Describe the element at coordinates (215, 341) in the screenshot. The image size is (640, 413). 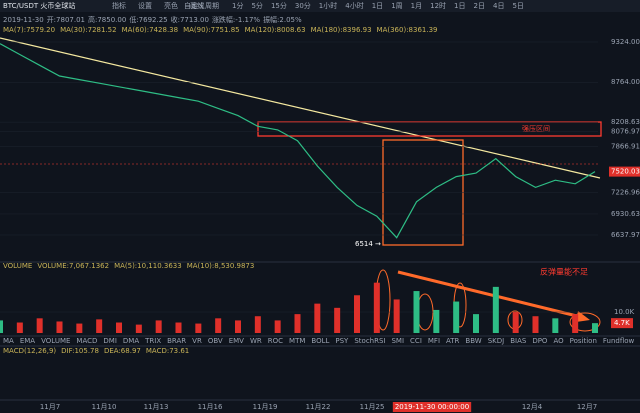
I see `indicator-tab: OBV` at that location.